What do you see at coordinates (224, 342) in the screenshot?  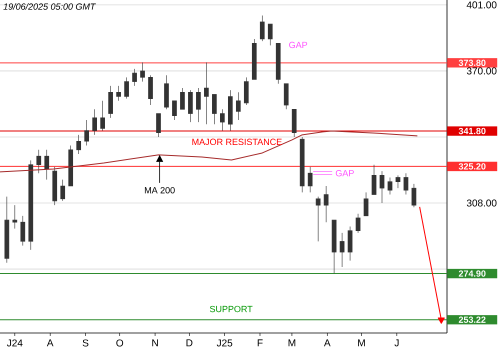 I see `x-tick-label: J25` at bounding box center [224, 342].